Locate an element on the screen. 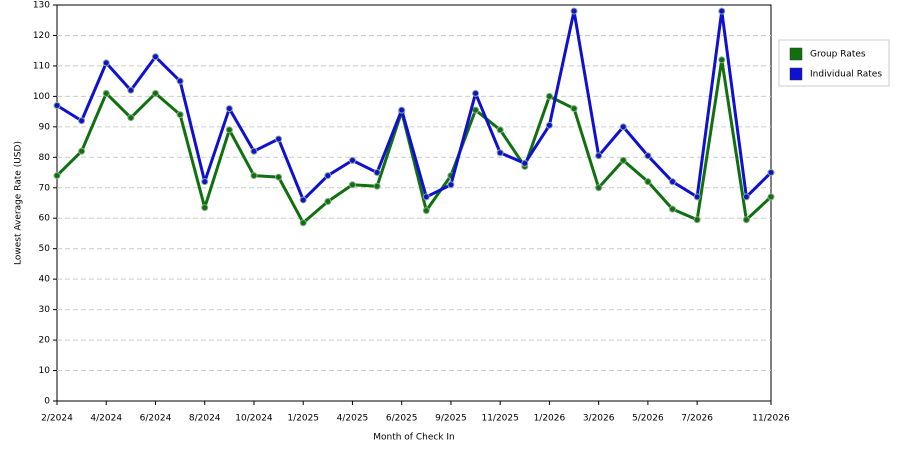 The width and height of the screenshot is (900, 450). y-tick-label: 10 is located at coordinates (45, 371).